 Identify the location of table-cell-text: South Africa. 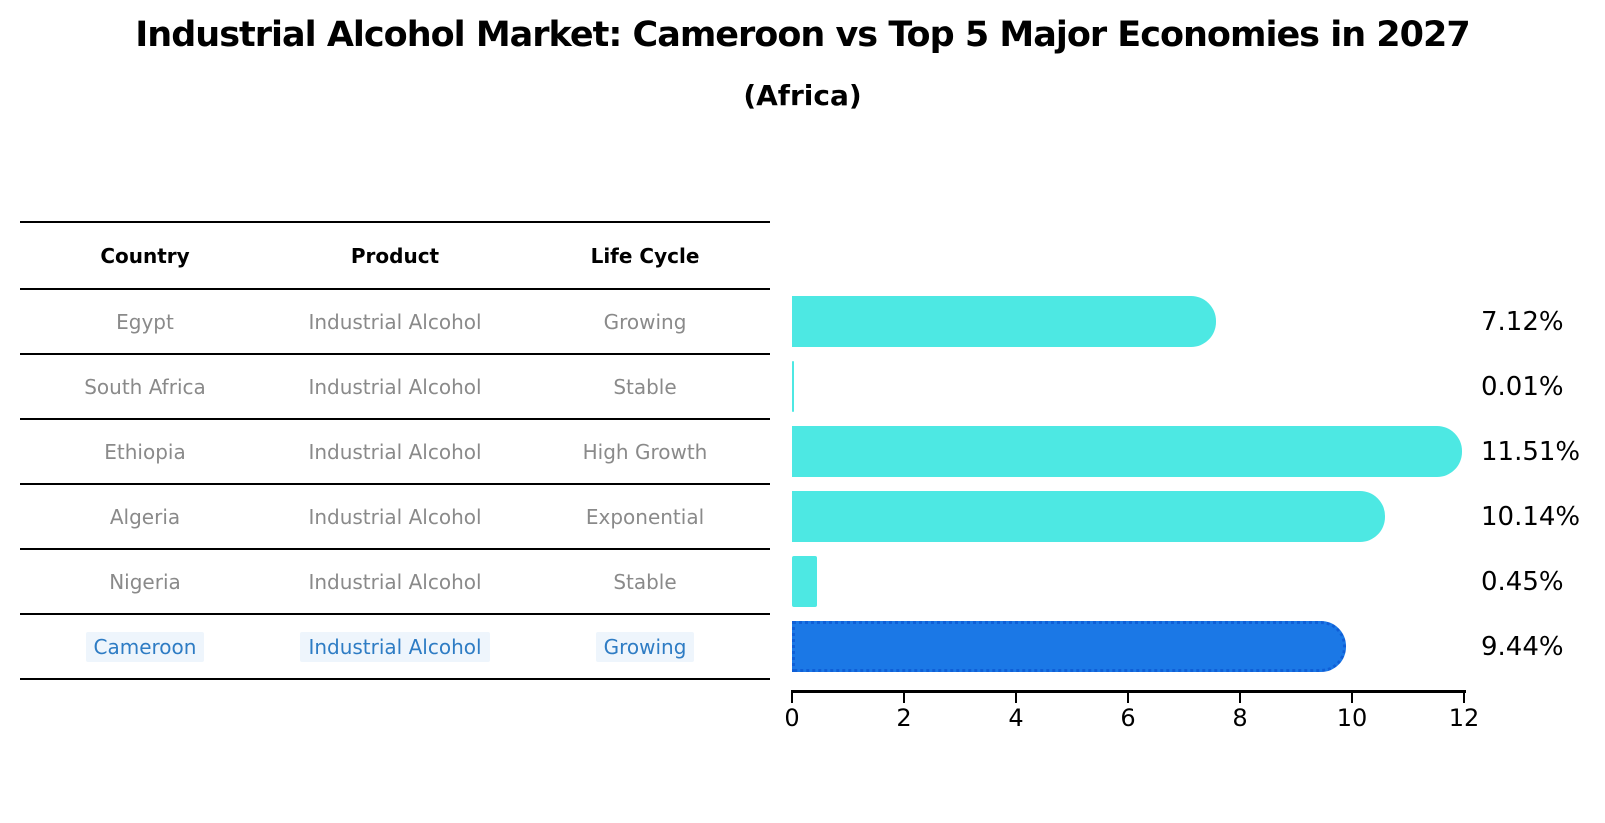
(145, 386).